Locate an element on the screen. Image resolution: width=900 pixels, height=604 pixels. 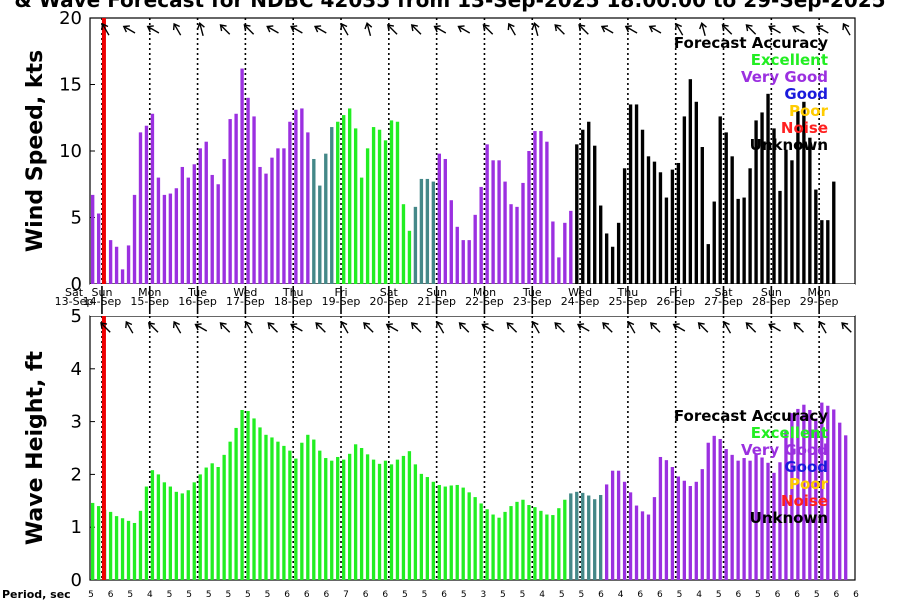
y-tick-label: 5 is located at coordinates (76, 316).